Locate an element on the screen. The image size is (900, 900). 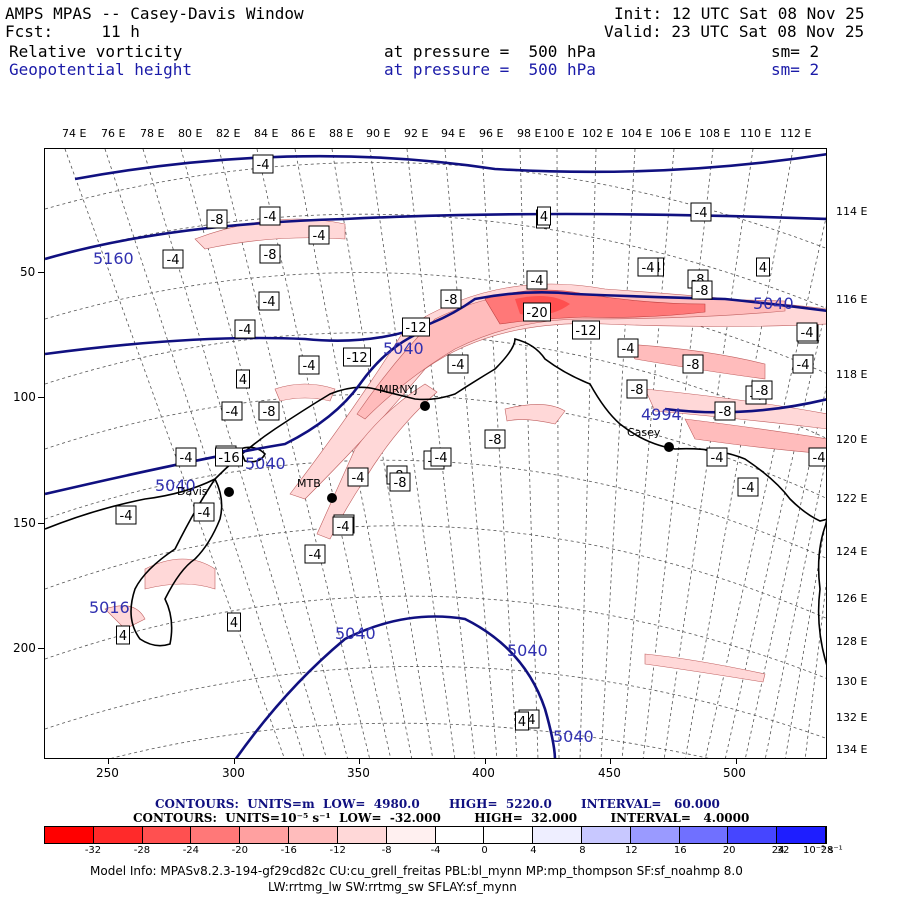
colorbar-unit: 10⁻⁵ s⁻¹ is located at coordinates (823, 850).